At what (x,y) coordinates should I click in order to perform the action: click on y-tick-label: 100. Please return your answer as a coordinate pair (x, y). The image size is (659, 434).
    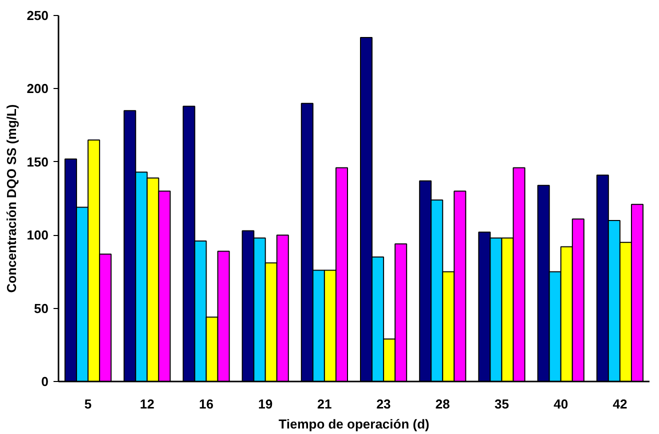
    Looking at the image, I should click on (37, 235).